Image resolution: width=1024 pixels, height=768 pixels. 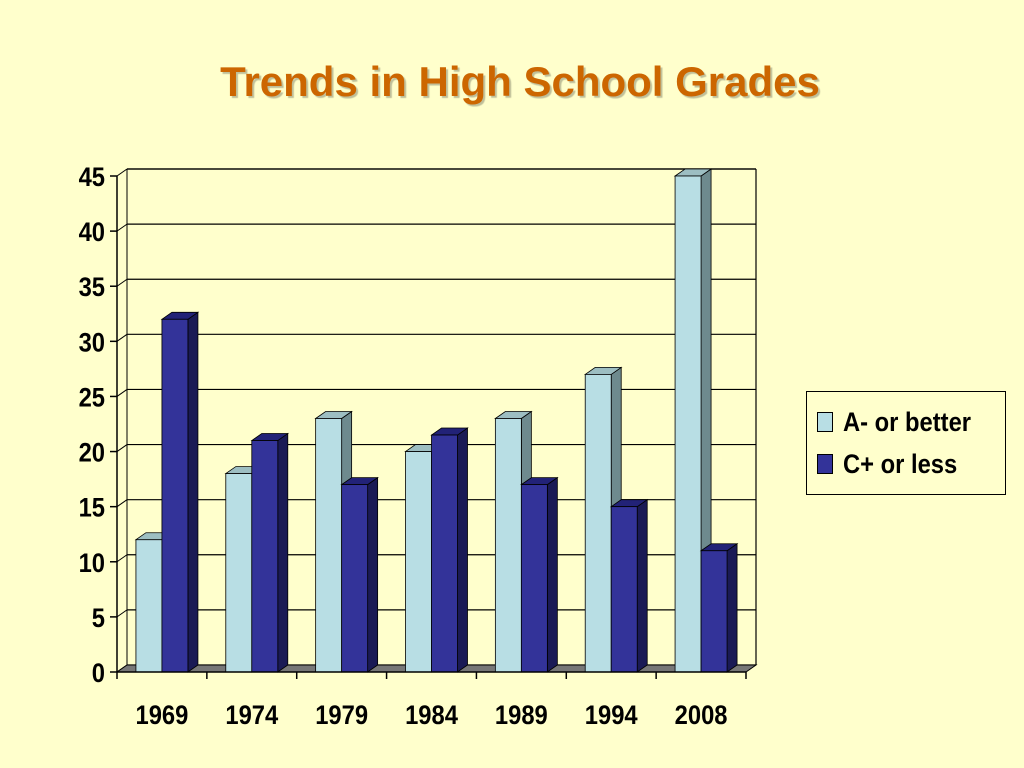 I want to click on legend-swatch-c-or-less, so click(x=825, y=464).